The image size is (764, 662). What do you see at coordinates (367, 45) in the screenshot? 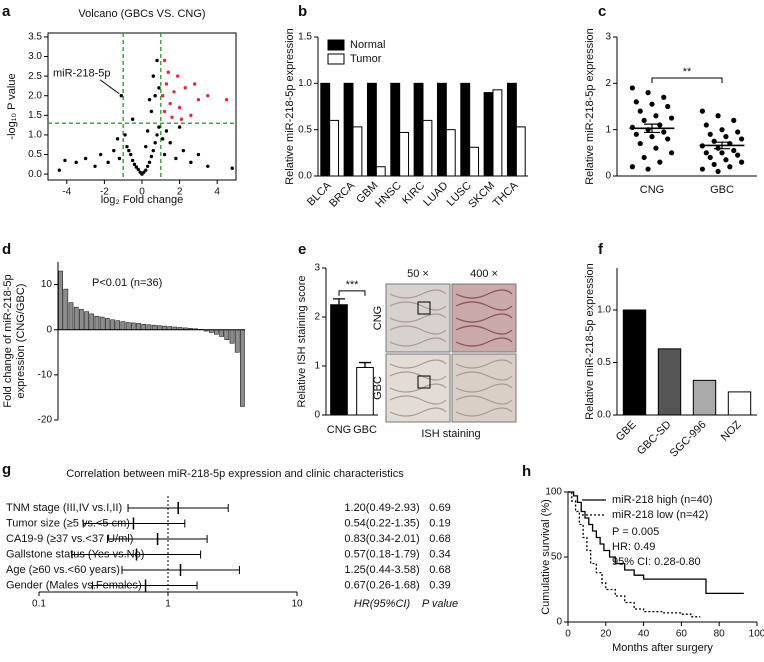
I see `legend-label: Normal` at bounding box center [367, 45].